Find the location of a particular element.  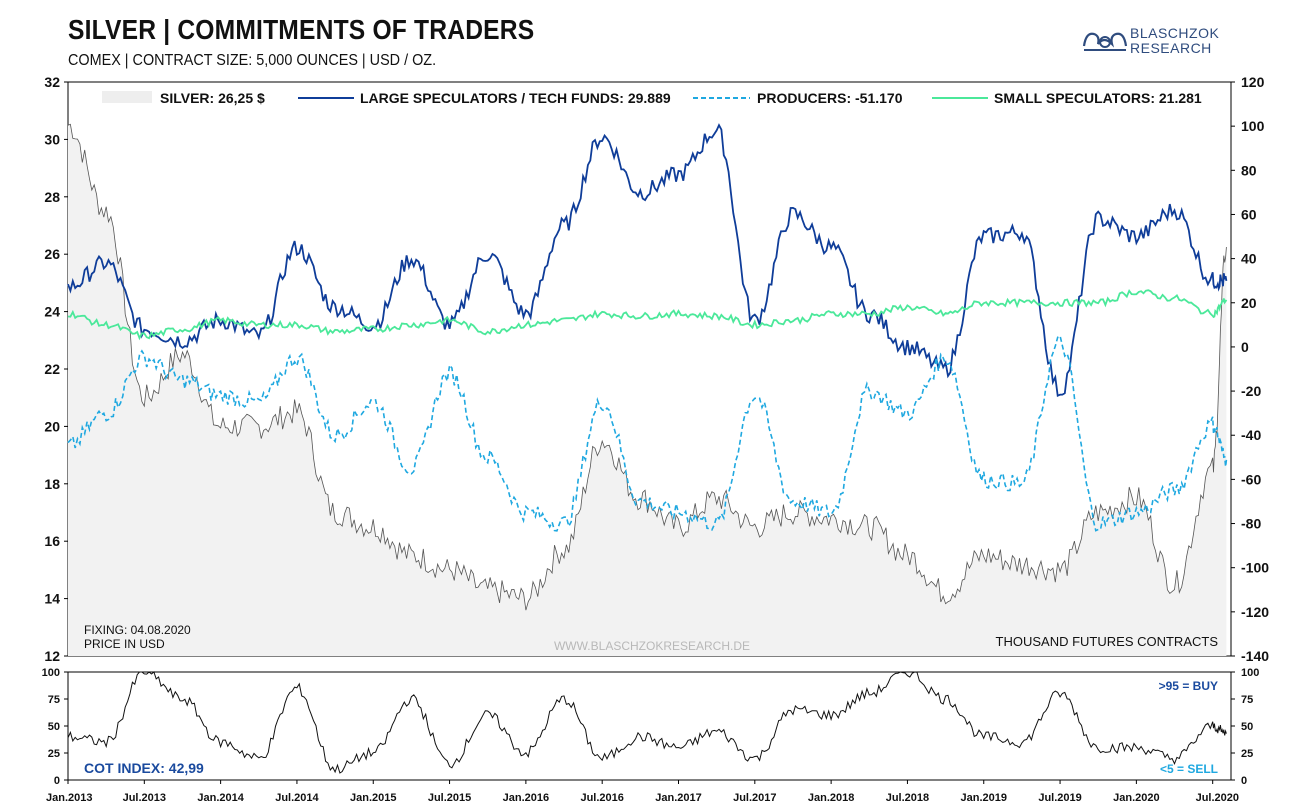

right-tick-label: -140 is located at coordinates (1255, 656).